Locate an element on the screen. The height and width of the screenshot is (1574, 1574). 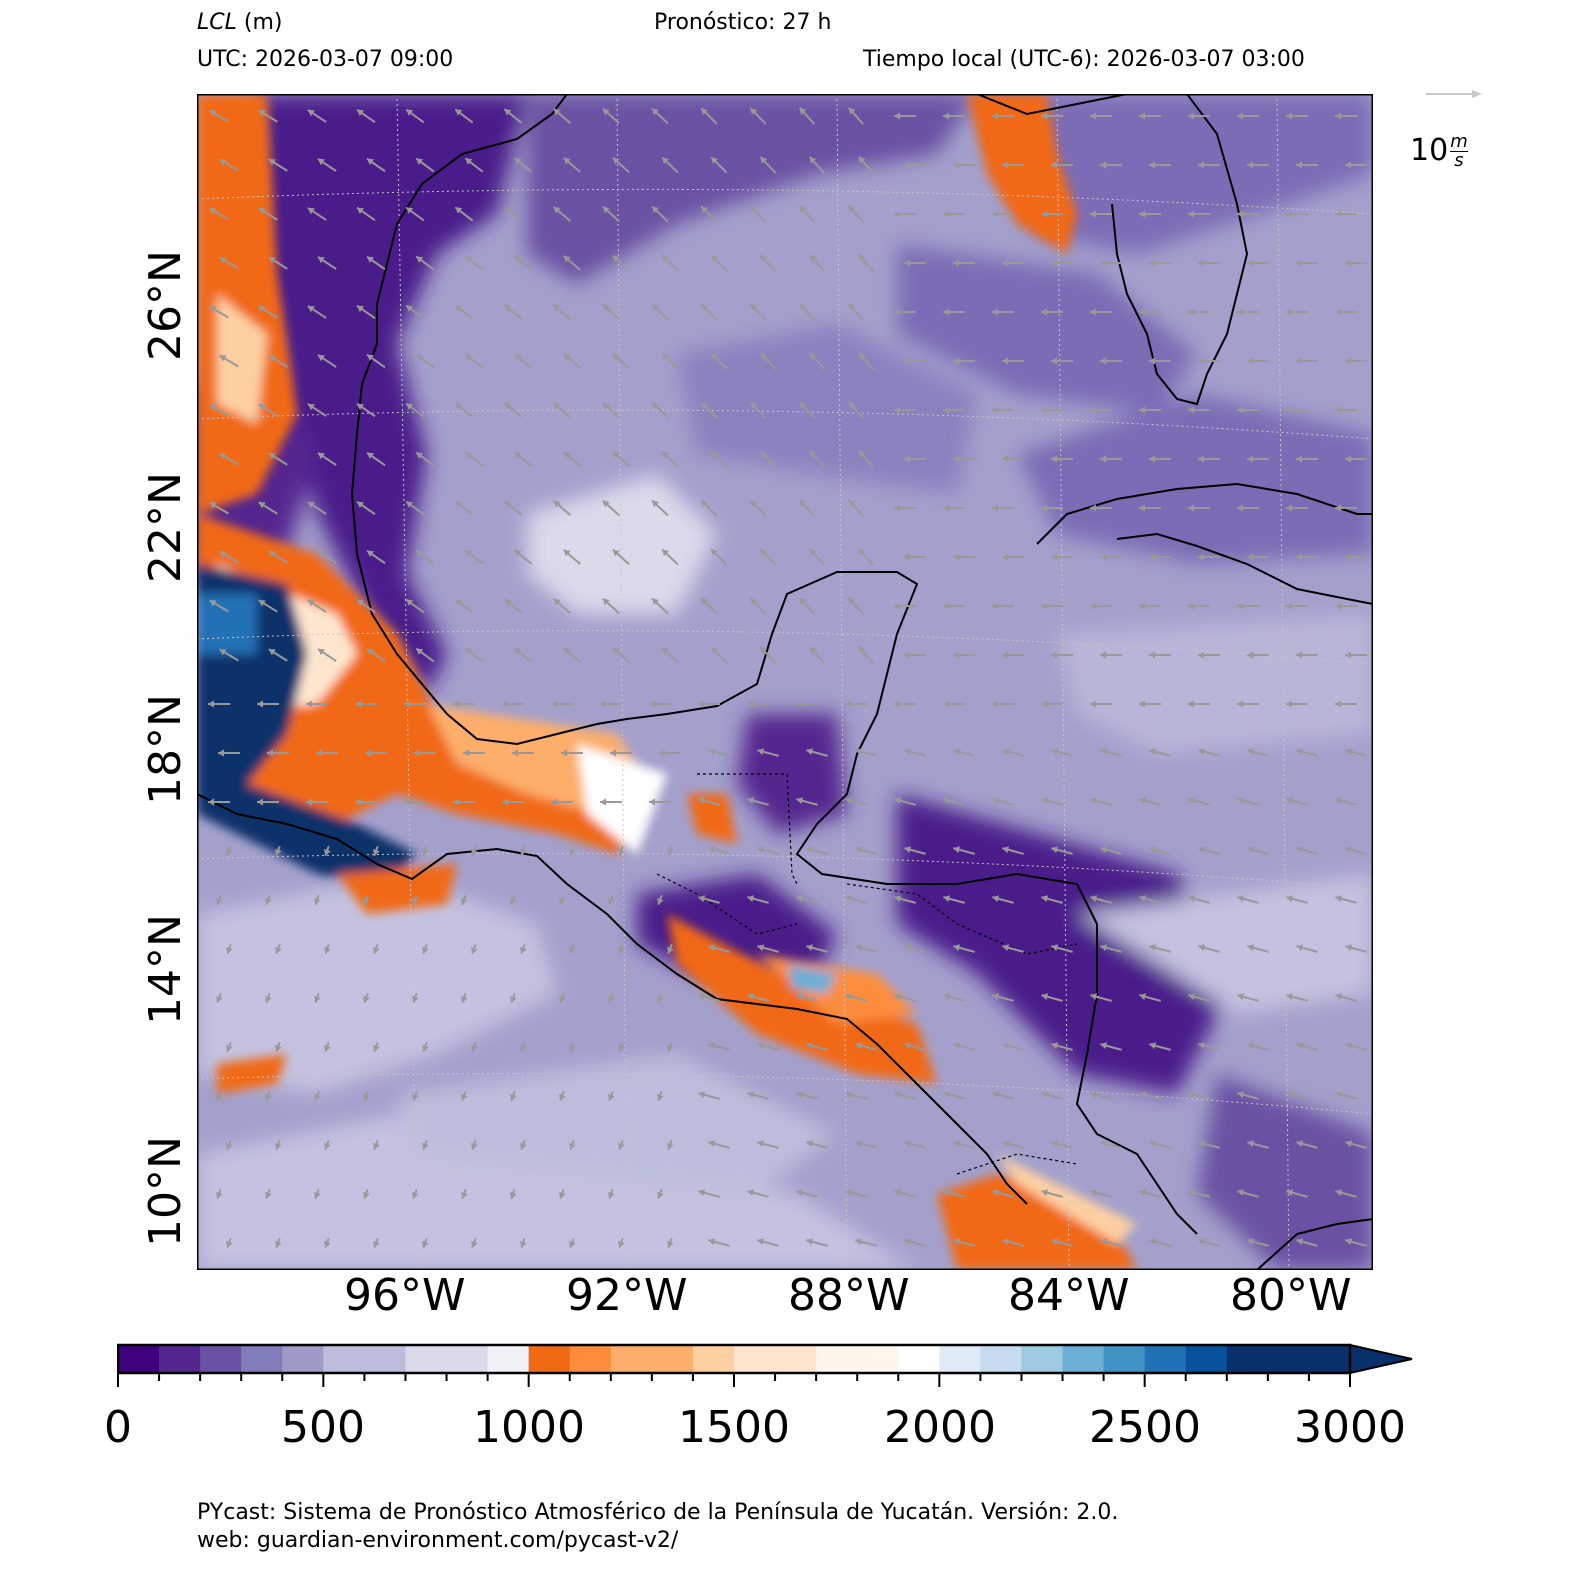
country-borders is located at coordinates (867, 974).